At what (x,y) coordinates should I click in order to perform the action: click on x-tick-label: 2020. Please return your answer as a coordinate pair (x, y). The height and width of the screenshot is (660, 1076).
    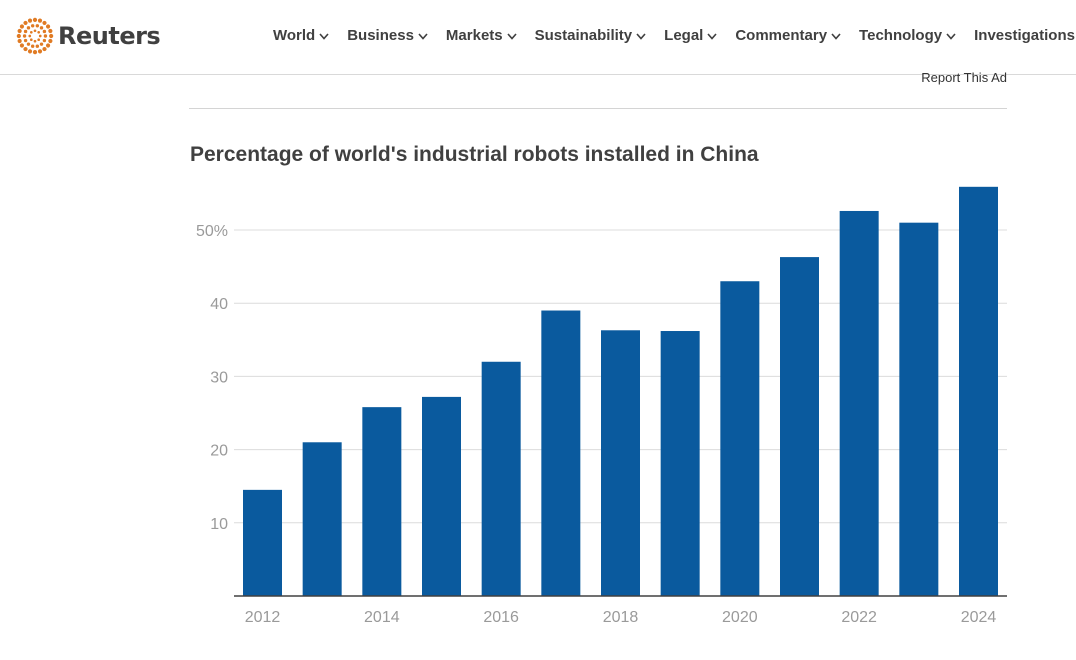
    Looking at the image, I should click on (740, 617).